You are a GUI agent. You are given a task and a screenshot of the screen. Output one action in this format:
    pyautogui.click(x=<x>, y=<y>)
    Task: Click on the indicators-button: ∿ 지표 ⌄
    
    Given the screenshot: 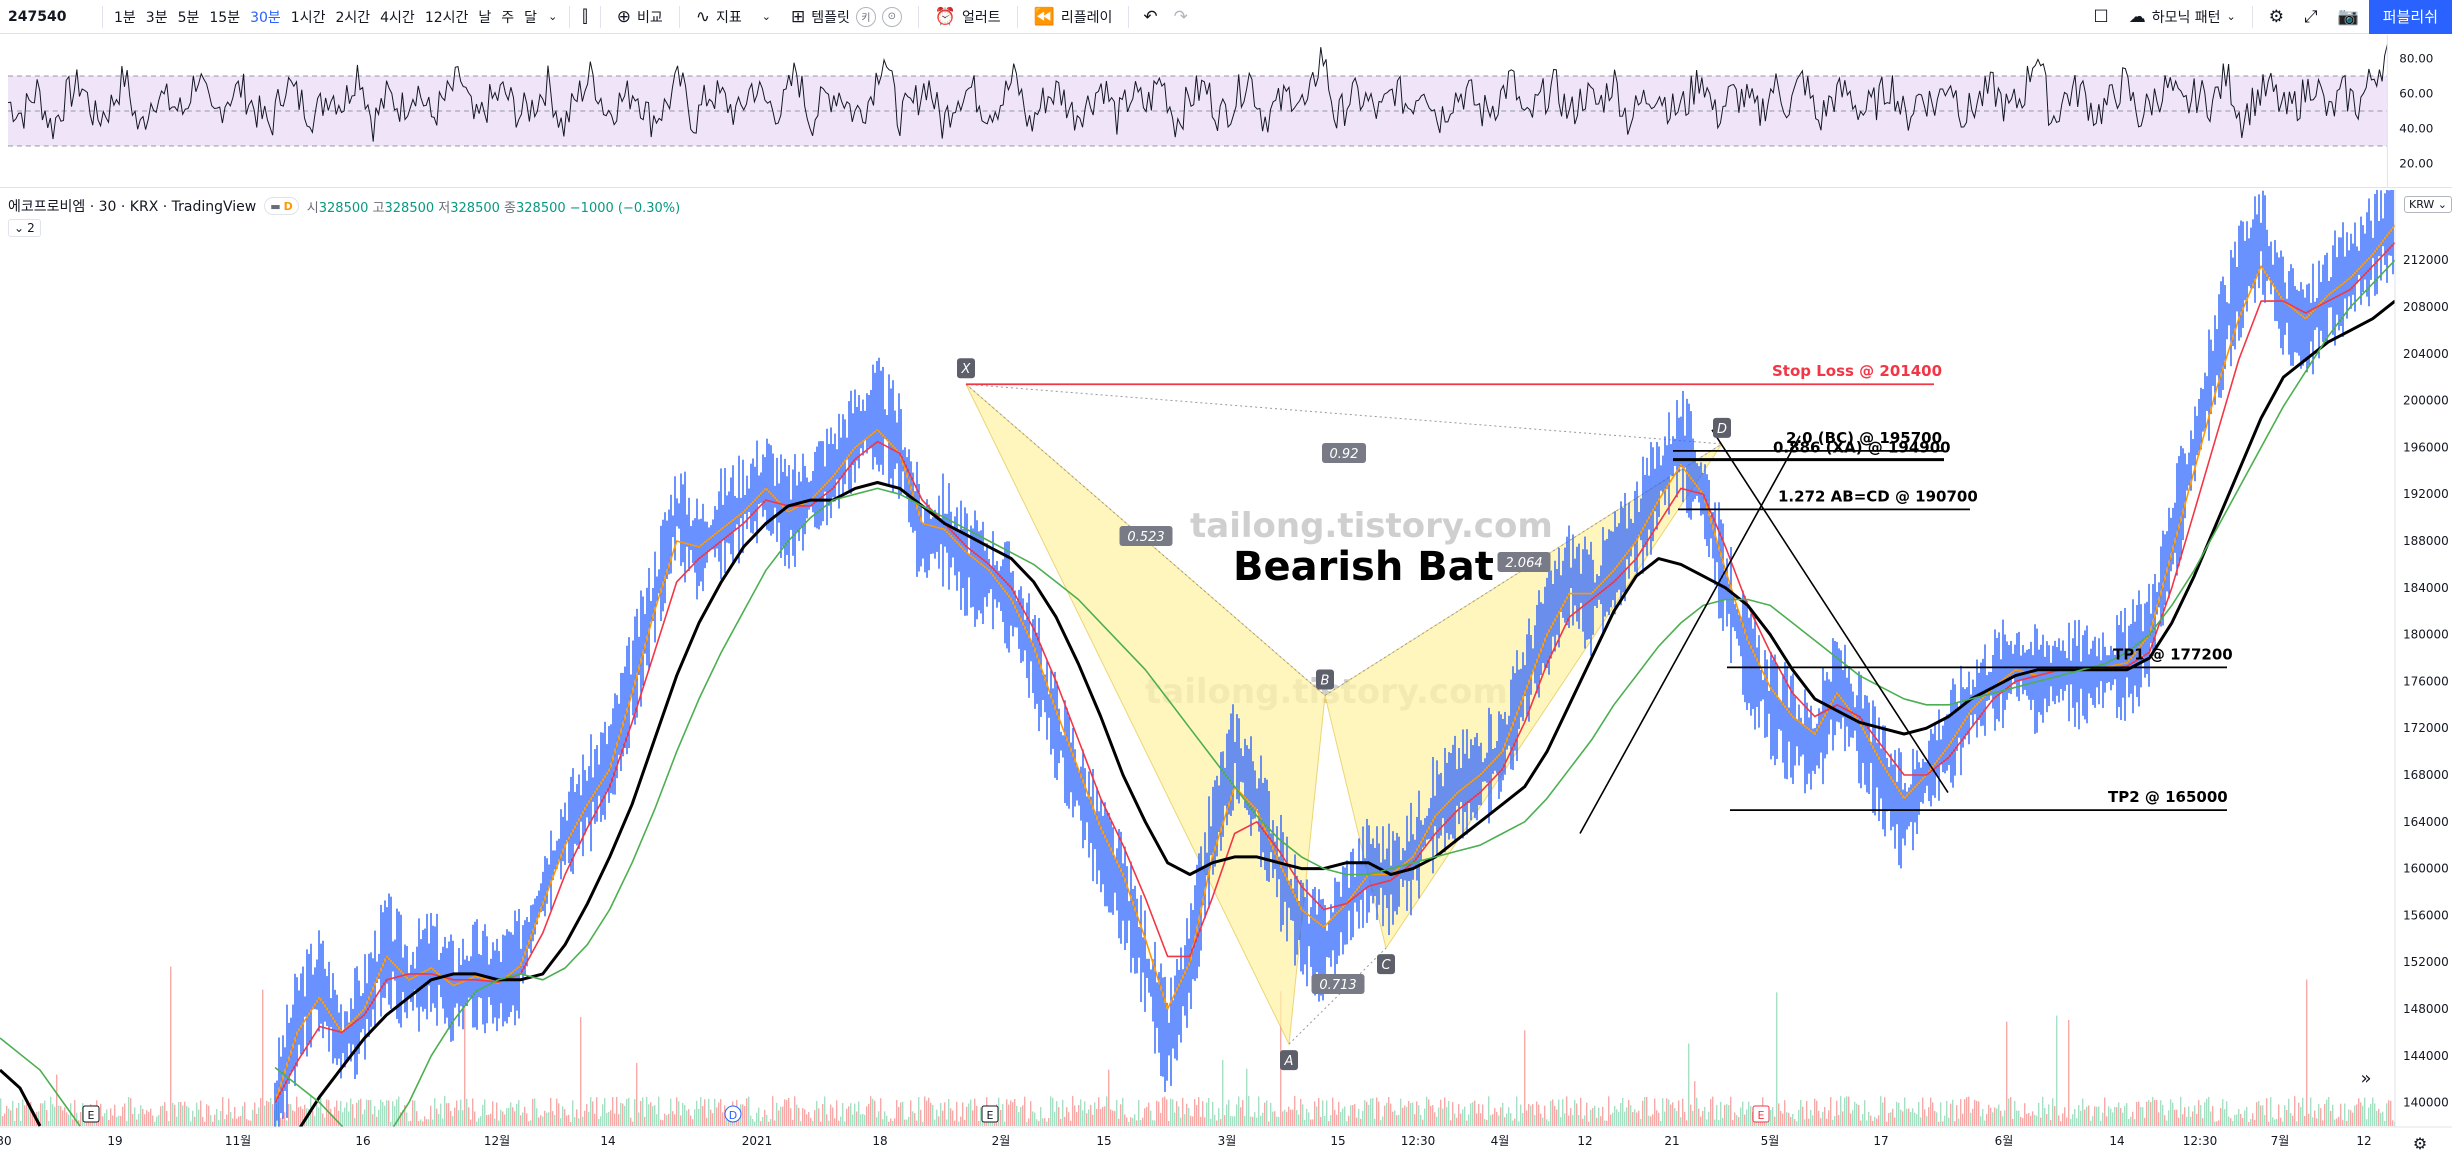 What is the action you would take?
    pyautogui.click(x=733, y=17)
    